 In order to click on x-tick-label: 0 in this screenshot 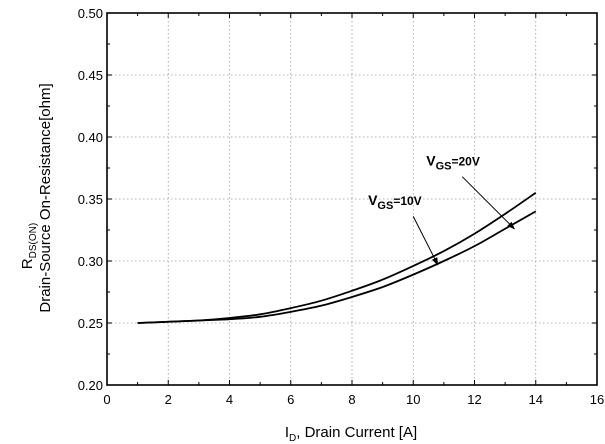, I will do `click(106, 399)`.